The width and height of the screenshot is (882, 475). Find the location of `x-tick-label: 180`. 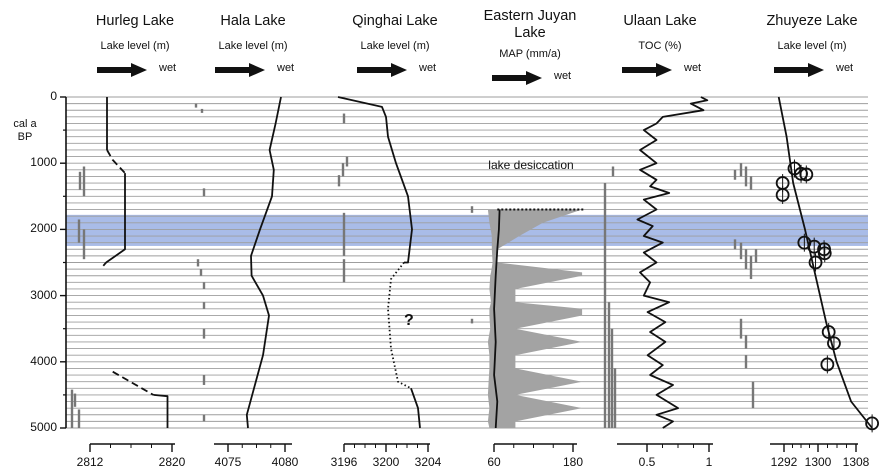

x-tick-label: 180 is located at coordinates (573, 462).